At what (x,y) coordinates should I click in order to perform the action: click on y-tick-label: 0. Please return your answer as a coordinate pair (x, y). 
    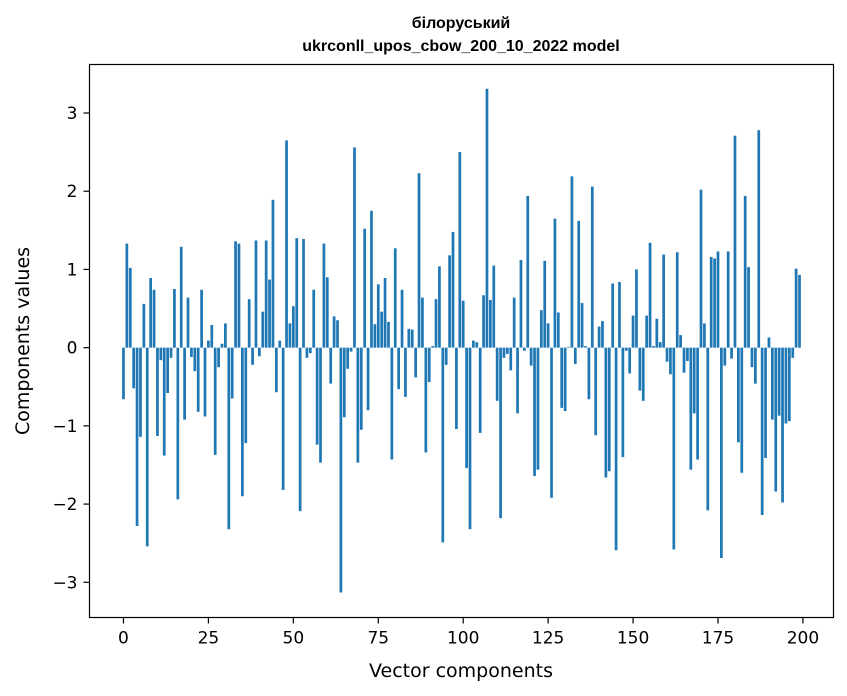
    Looking at the image, I should click on (72, 349).